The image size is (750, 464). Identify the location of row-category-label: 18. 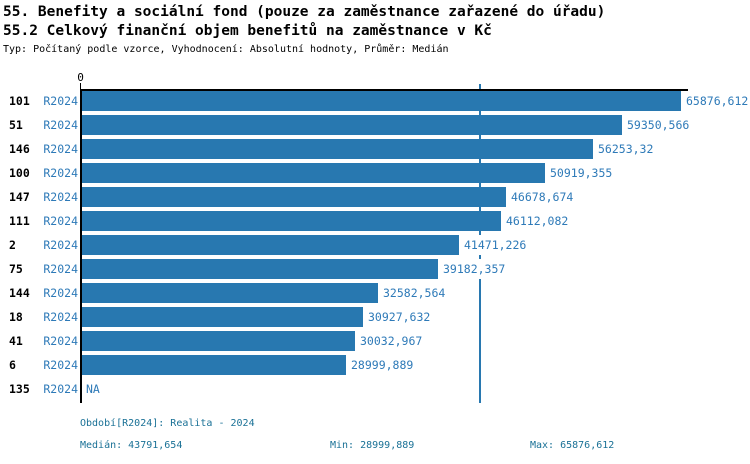
(16, 317).